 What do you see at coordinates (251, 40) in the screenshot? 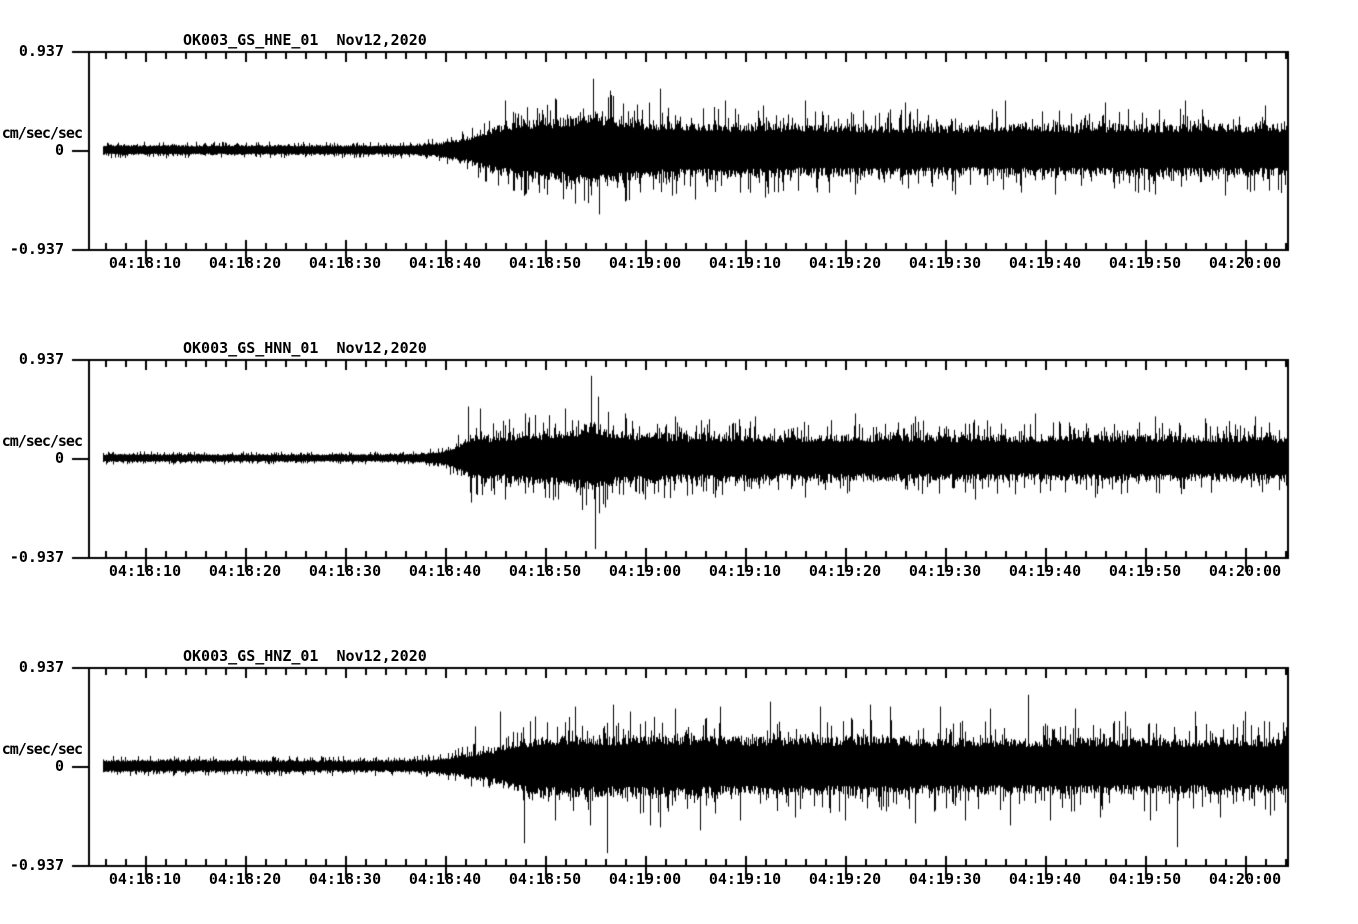
I see `panel-title-station: OK003_GS_HNE_01` at bounding box center [251, 40].